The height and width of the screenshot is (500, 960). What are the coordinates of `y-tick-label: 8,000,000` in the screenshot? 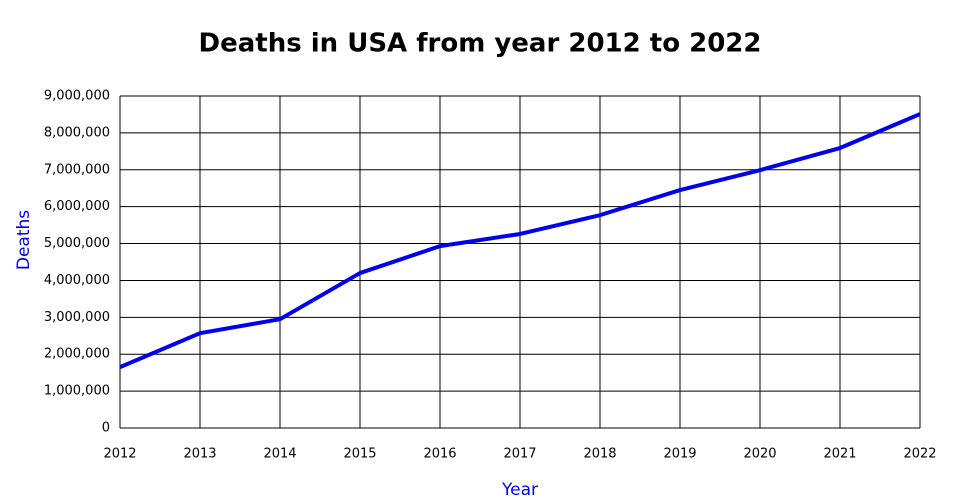 It's located at (77, 132).